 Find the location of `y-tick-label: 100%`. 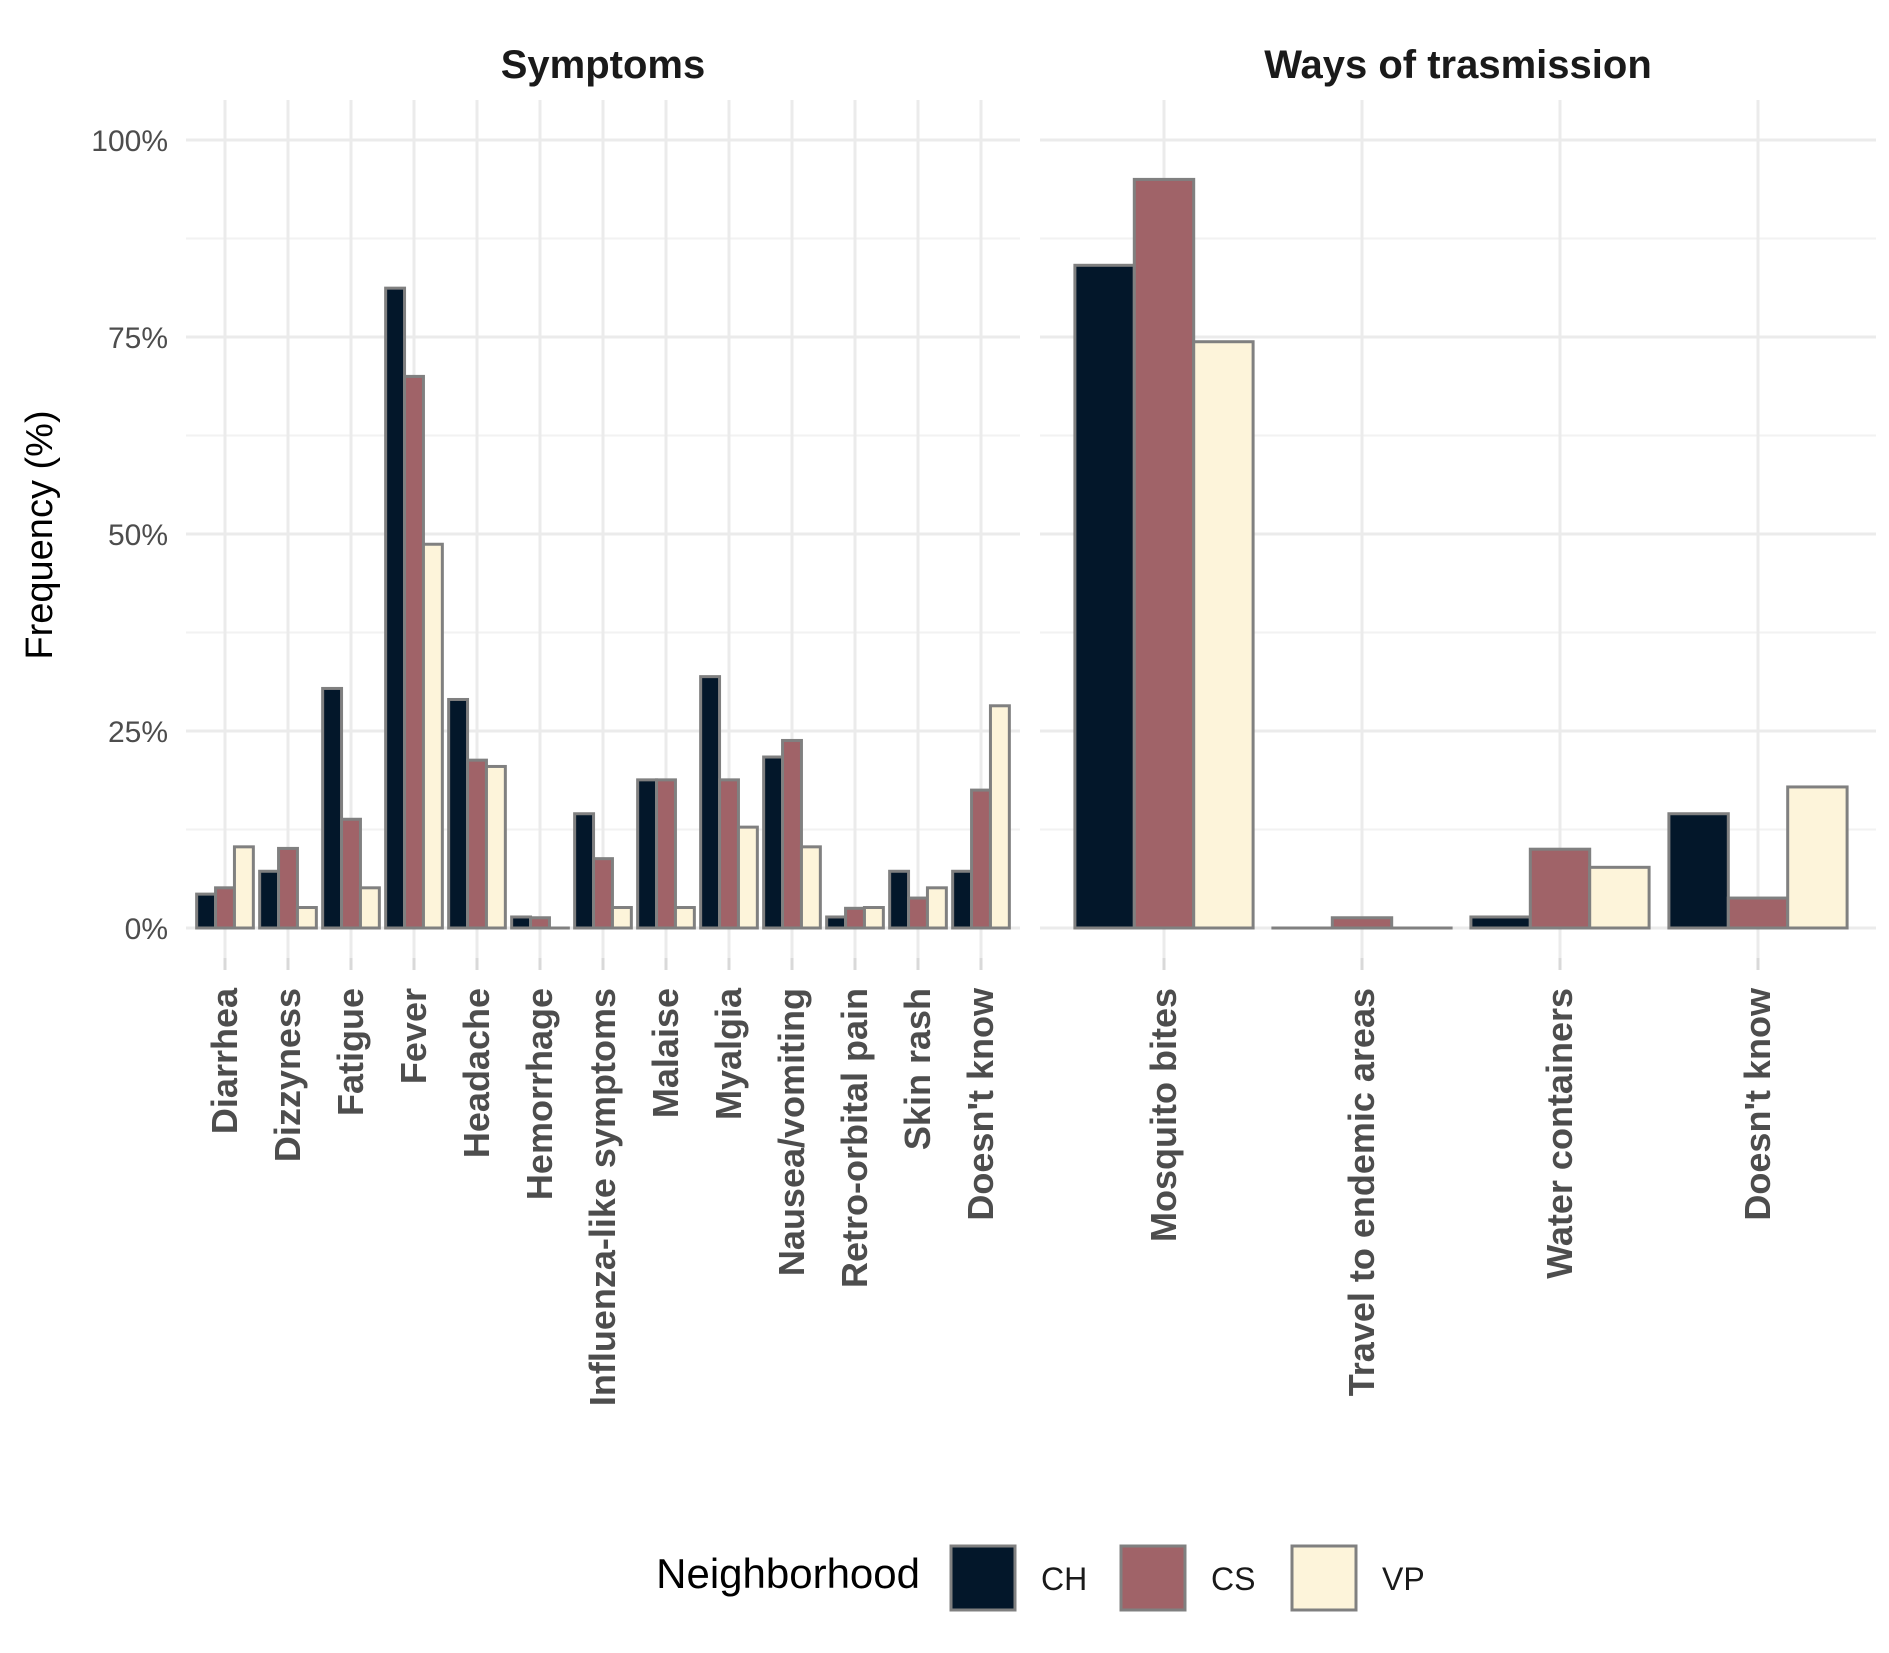

y-tick-label: 100% is located at coordinates (129, 141).